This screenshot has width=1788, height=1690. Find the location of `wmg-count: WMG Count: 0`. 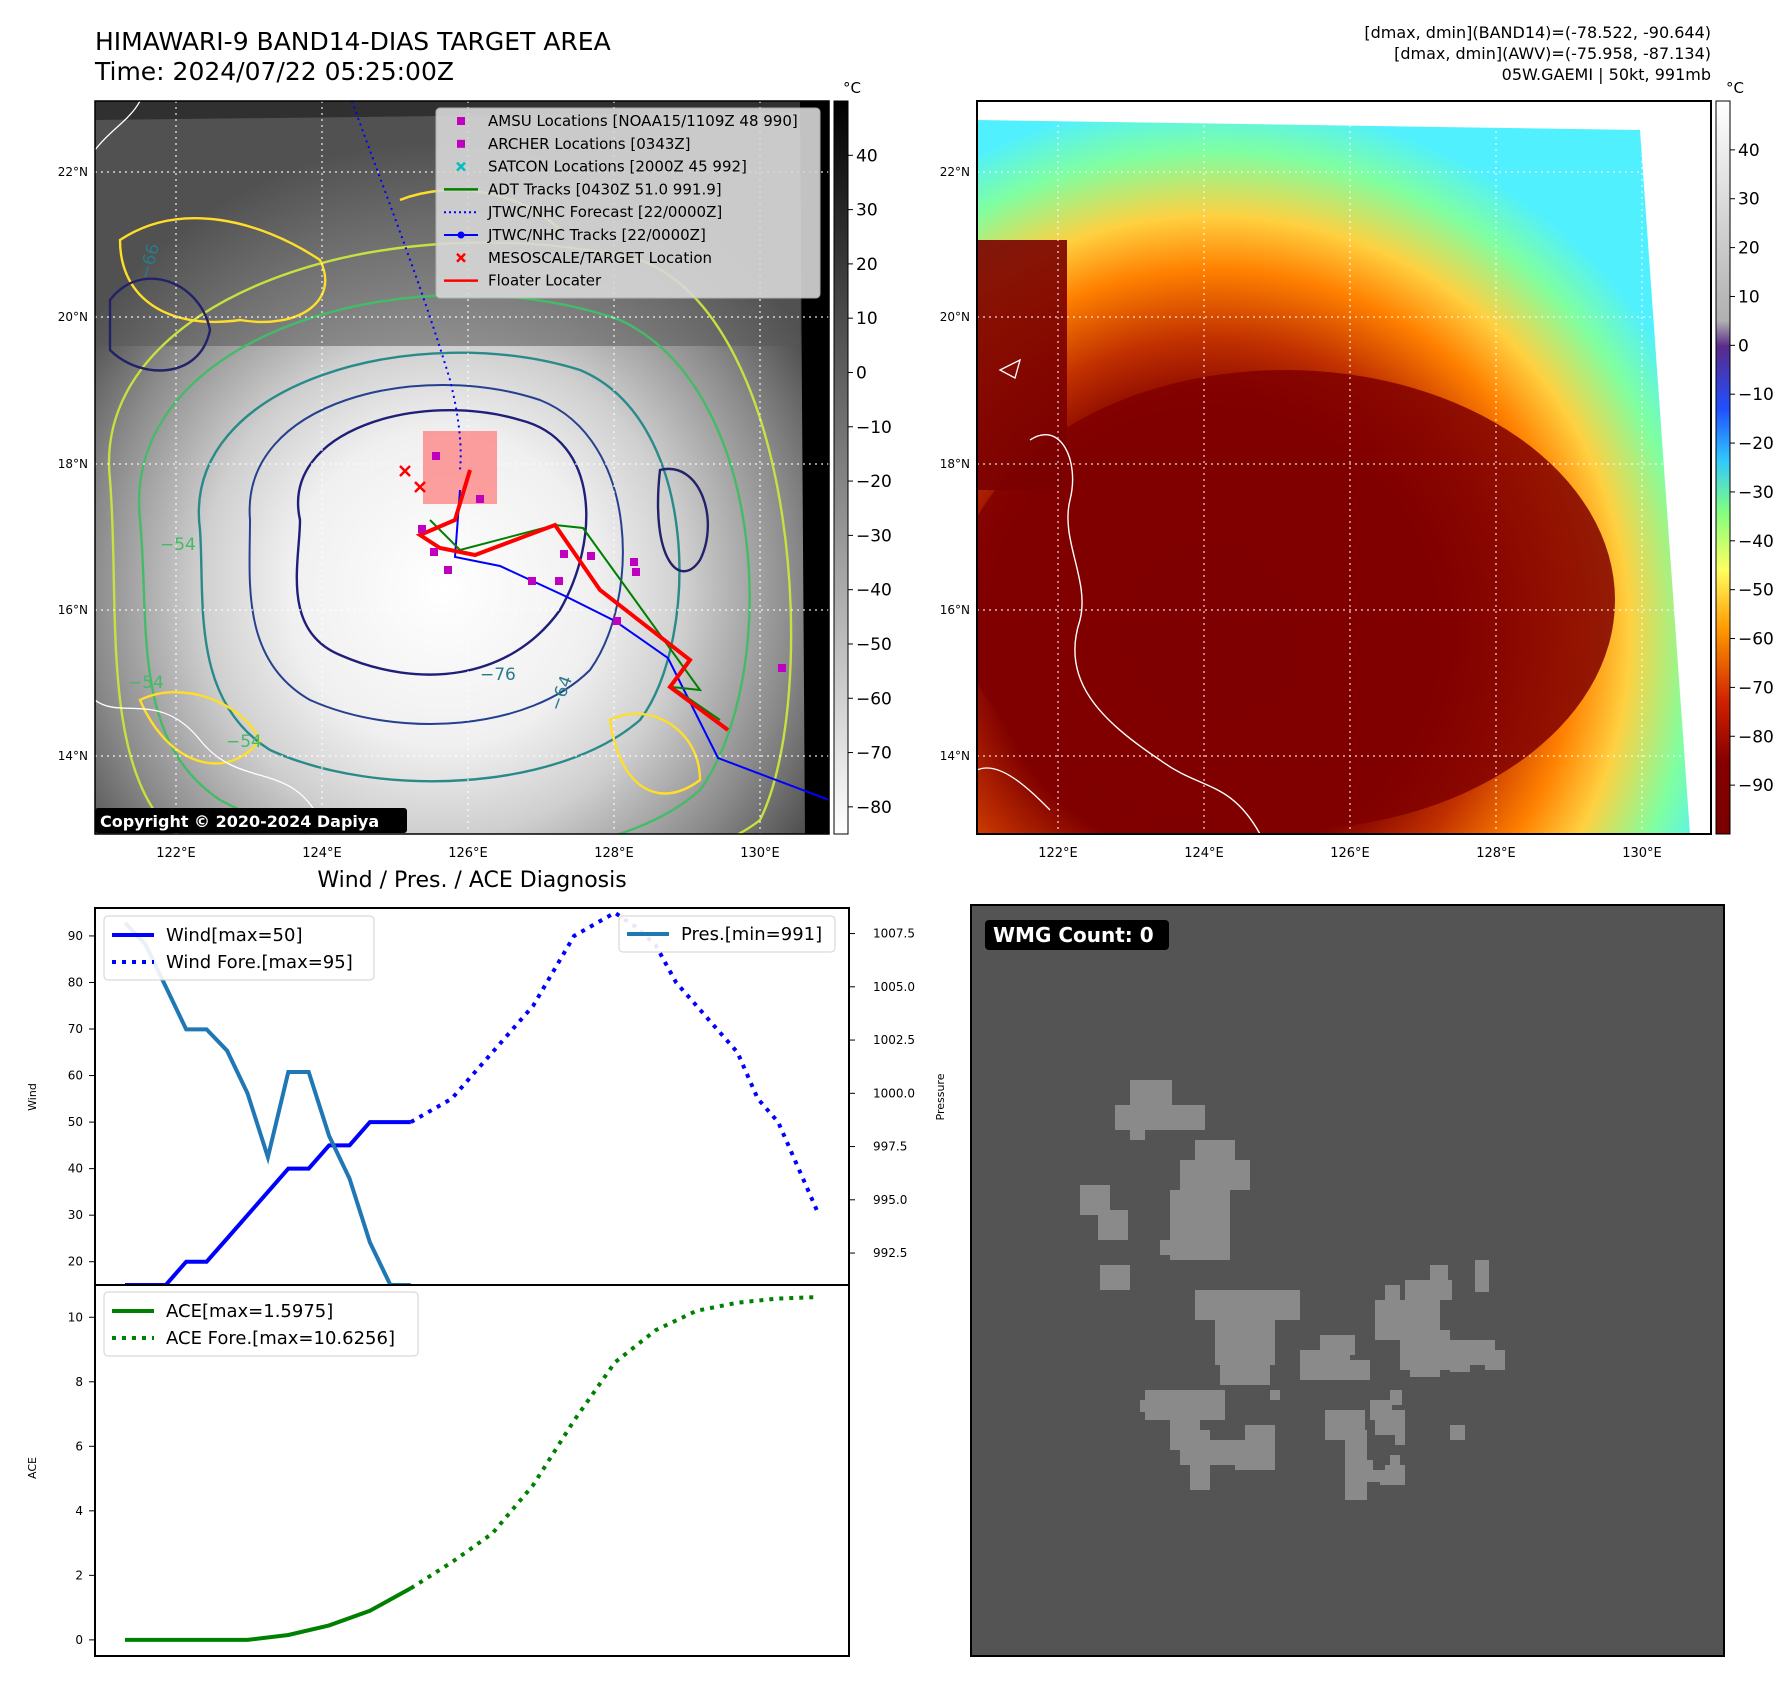

wmg-count: WMG Count: 0 is located at coordinates (1073, 935).